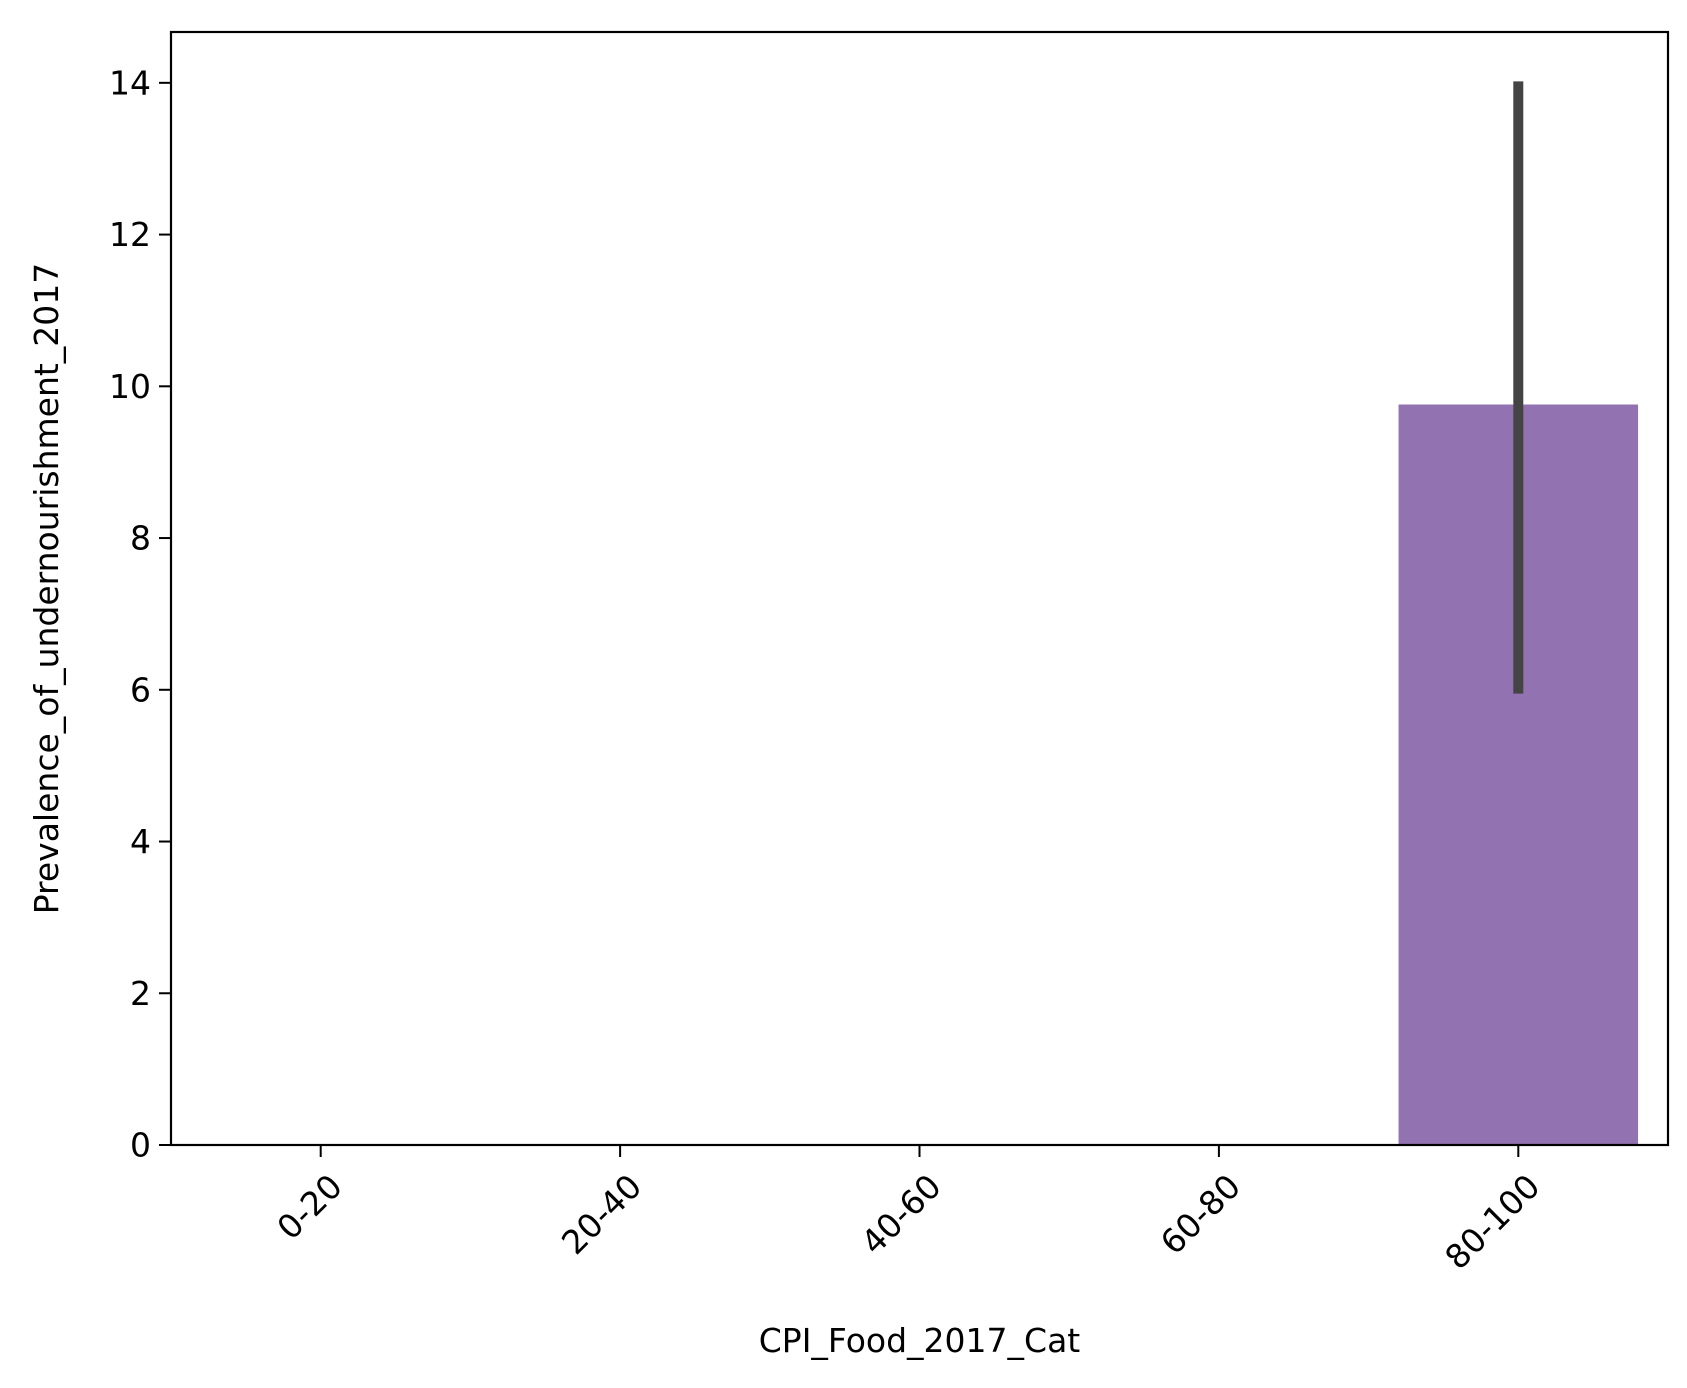 This screenshot has width=1687, height=1388. I want to click on x-axis: 0-20 20-40 40-60 60-80 80-100, so click(908, 1211).